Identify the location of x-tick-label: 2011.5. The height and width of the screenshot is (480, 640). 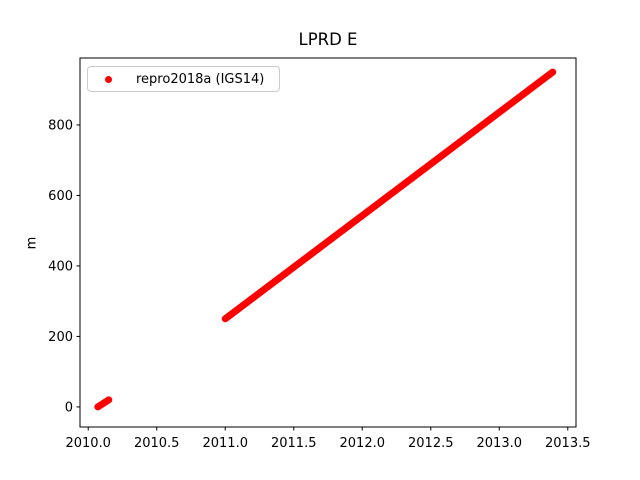
(294, 443).